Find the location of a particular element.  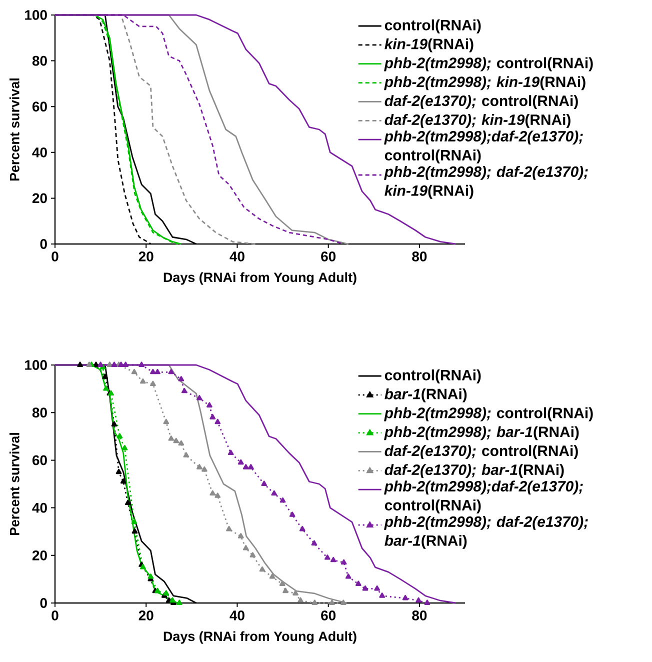

legend-label: phb-2(tm2998); kin-19(RNAi) is located at coordinates (485, 83).